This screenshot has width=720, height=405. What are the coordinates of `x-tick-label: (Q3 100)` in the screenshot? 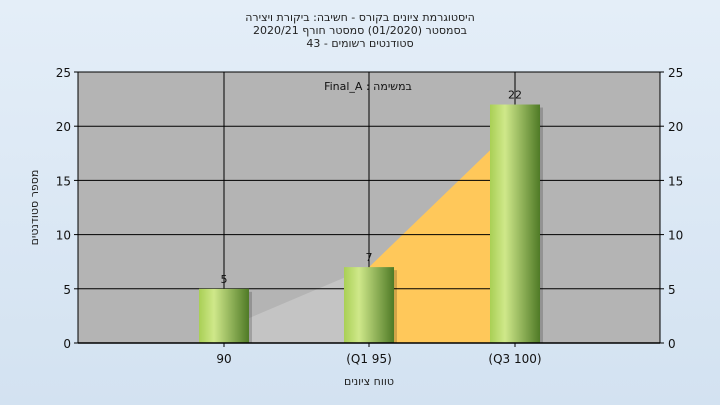 It's located at (514, 359).